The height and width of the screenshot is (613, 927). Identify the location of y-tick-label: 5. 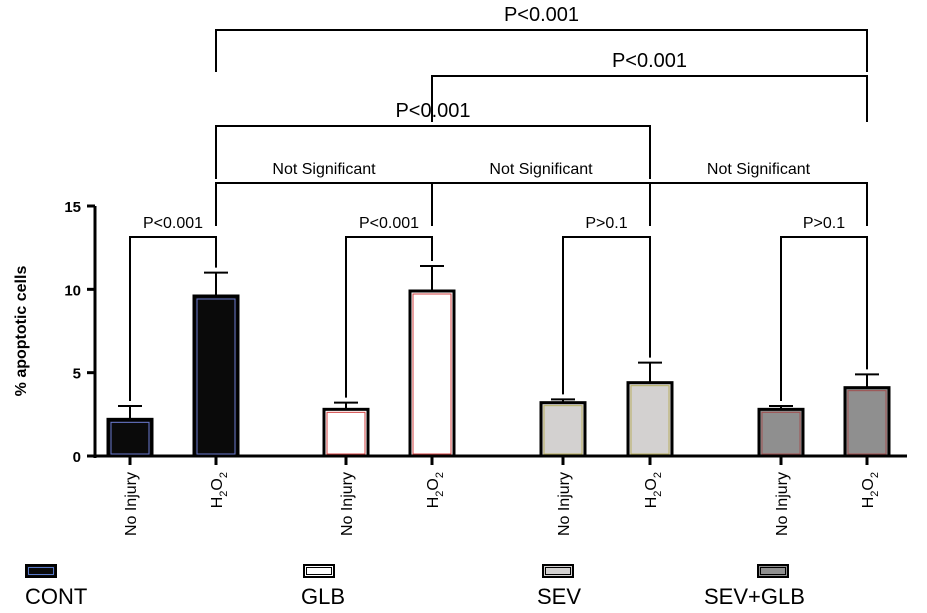
(77, 374).